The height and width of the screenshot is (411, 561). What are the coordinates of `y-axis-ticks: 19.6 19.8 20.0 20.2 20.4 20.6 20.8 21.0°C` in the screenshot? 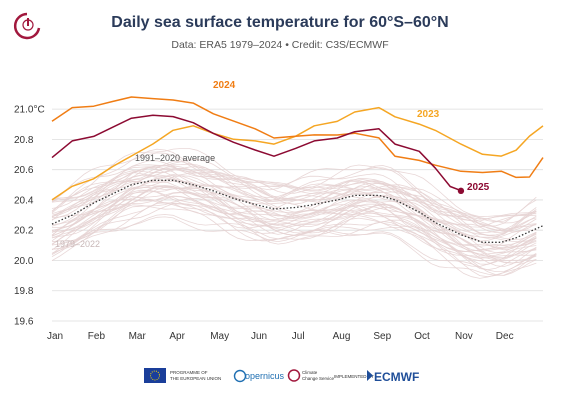 It's located at (29, 216).